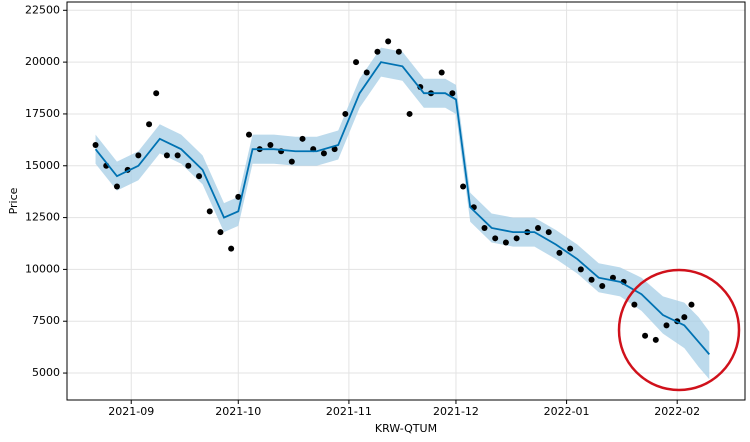 This screenshot has width=750, height=442. Describe the element at coordinates (46, 372) in the screenshot. I see `y-tick-label: 5000` at that location.